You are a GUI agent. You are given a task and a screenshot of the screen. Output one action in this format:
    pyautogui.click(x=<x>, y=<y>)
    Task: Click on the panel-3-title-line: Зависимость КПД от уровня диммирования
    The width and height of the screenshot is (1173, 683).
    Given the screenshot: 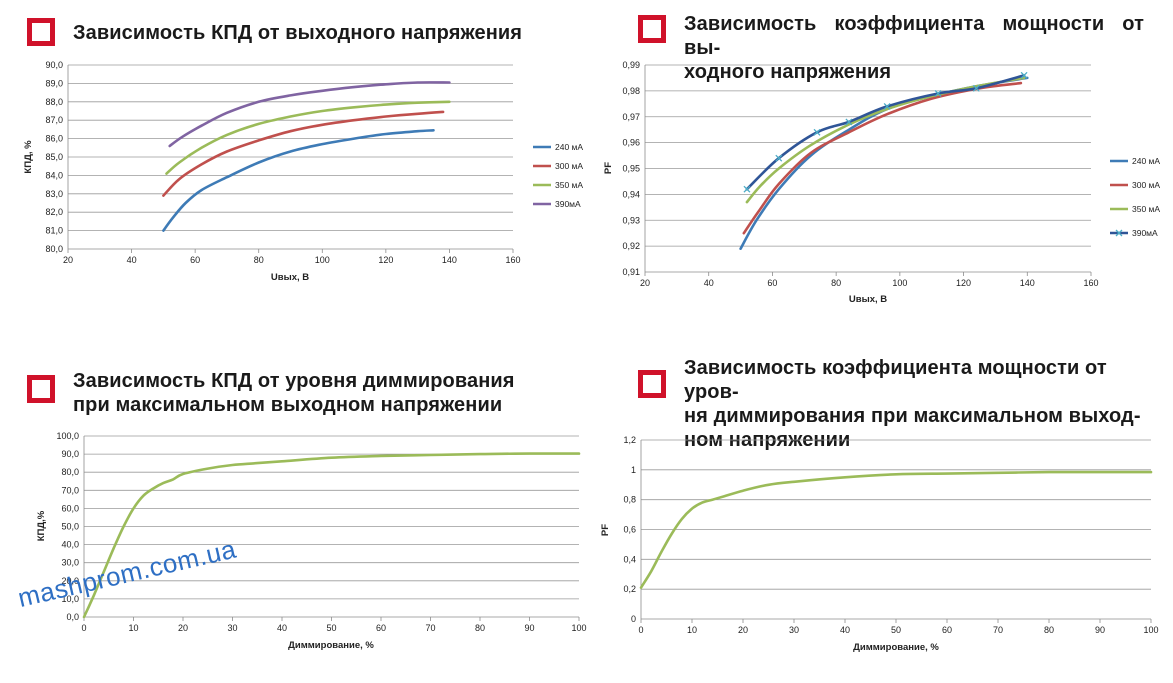 What is the action you would take?
    pyautogui.click(x=294, y=381)
    